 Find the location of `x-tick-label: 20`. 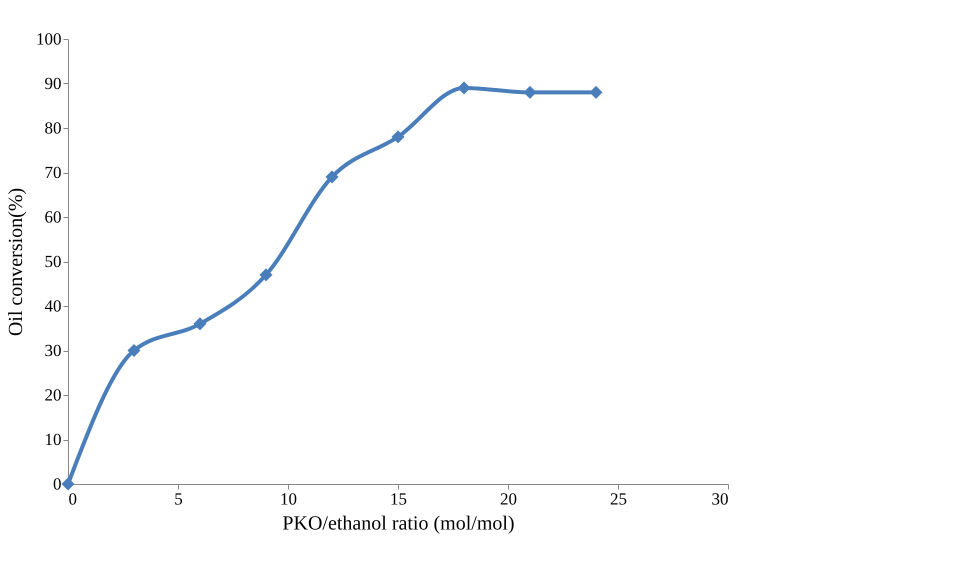

x-tick-label: 20 is located at coordinates (508, 499).